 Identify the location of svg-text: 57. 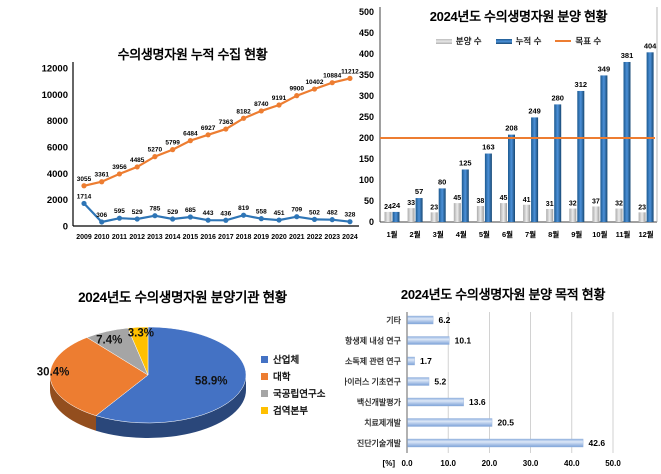
(419, 191).